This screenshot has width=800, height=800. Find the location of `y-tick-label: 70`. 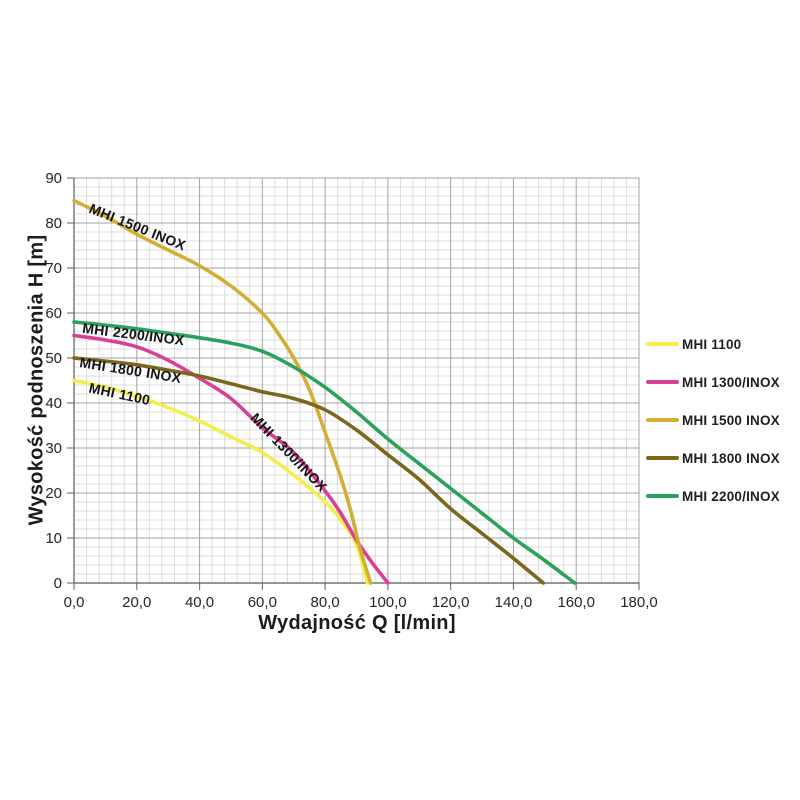

y-tick-label: 70 is located at coordinates (53, 268).